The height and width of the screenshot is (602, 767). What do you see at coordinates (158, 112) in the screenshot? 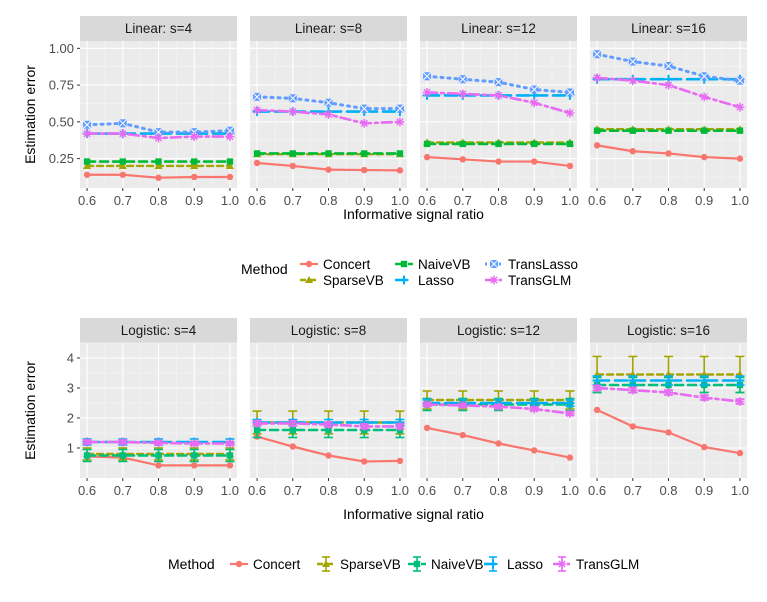
I see `panel-1: Linear: s=4 0.6 0.7 0.8 0.9 1.0` at bounding box center [158, 112].